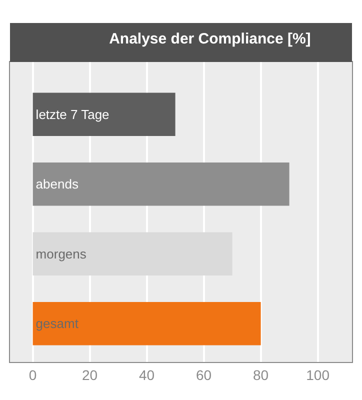  I want to click on y-tick-label: gesamt, so click(57, 324).